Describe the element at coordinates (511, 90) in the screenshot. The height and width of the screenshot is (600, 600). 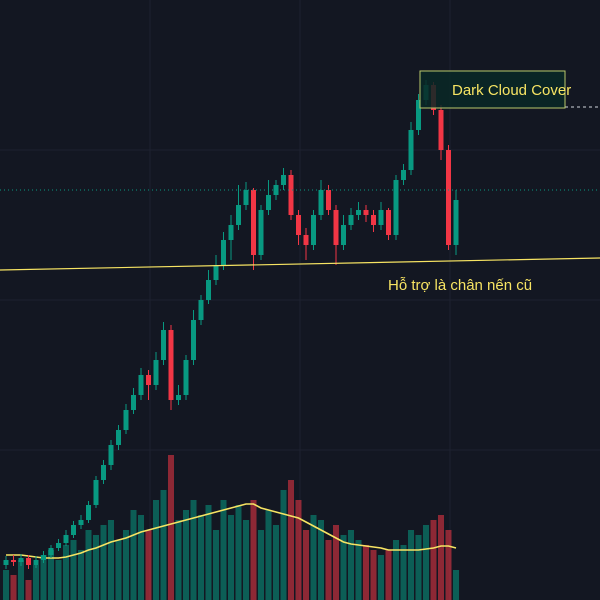
I see `annotation: Dark Cloud Cover` at that location.